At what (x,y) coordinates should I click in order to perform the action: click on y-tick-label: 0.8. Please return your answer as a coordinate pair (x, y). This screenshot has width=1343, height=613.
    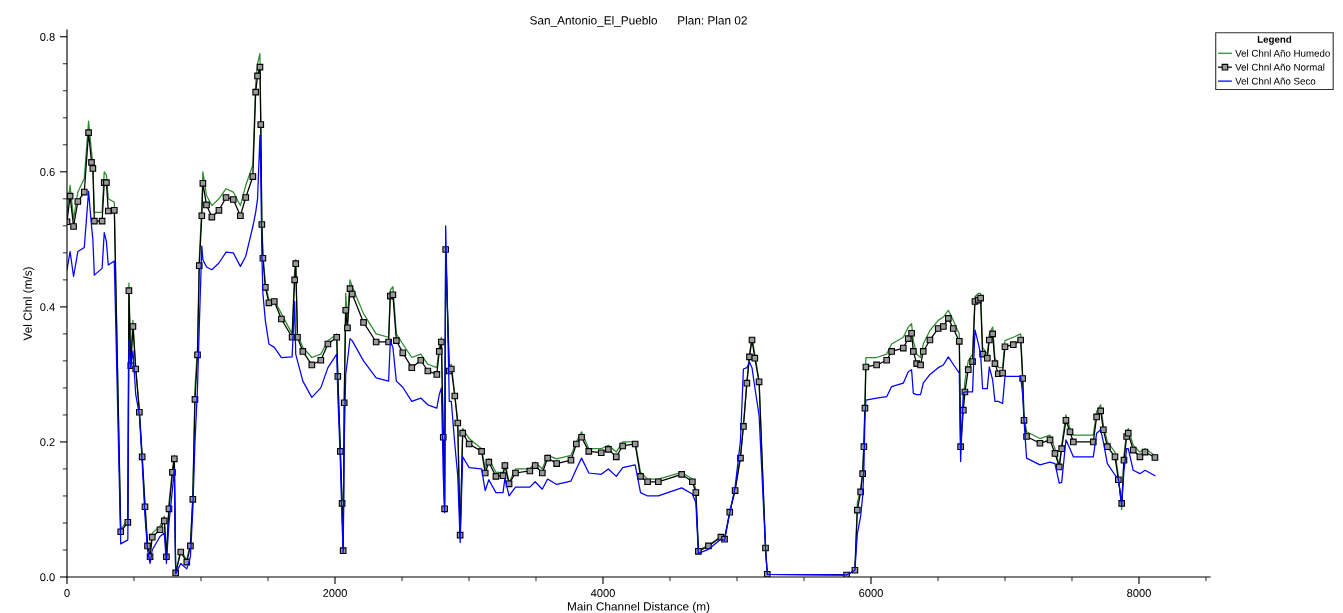
    Looking at the image, I should click on (47, 37).